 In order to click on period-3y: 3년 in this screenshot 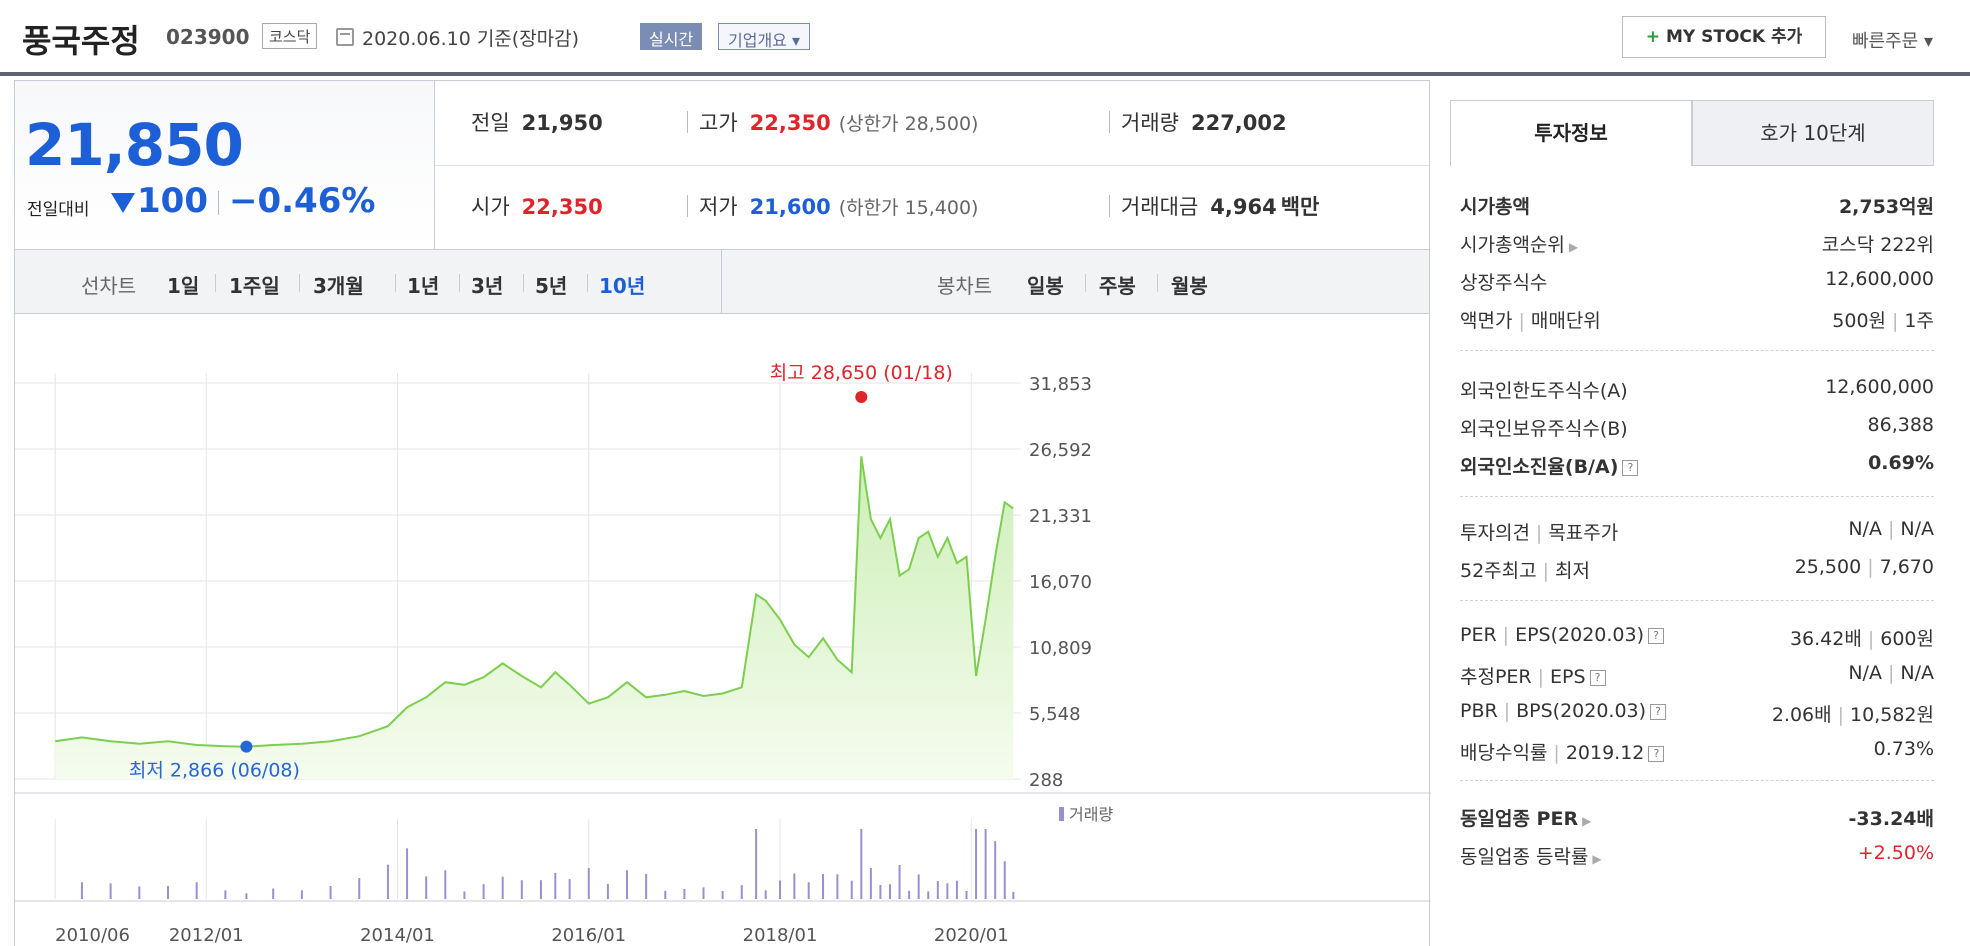, I will do `click(487, 286)`.